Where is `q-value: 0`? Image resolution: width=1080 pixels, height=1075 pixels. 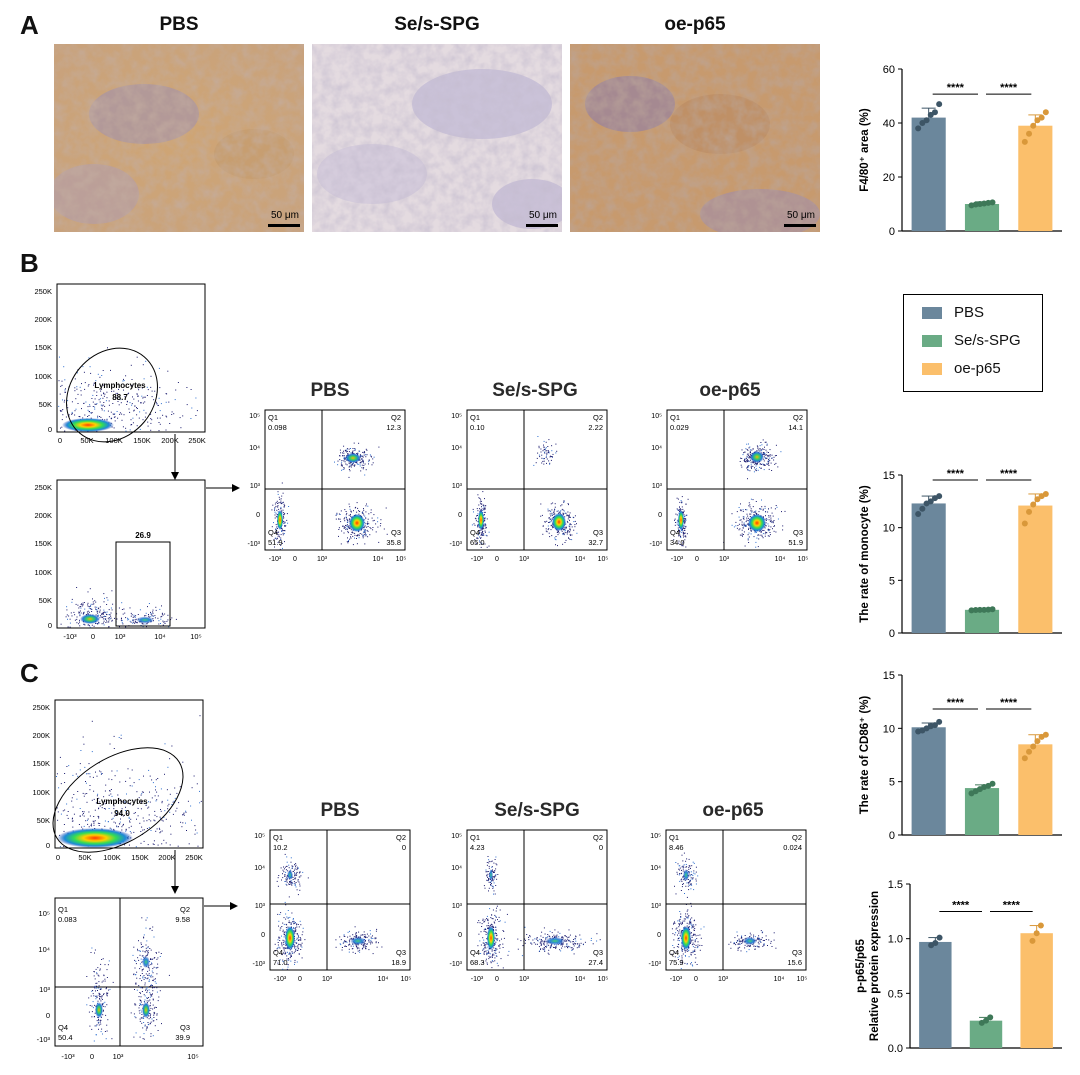 q-value: 0 is located at coordinates (601, 847).